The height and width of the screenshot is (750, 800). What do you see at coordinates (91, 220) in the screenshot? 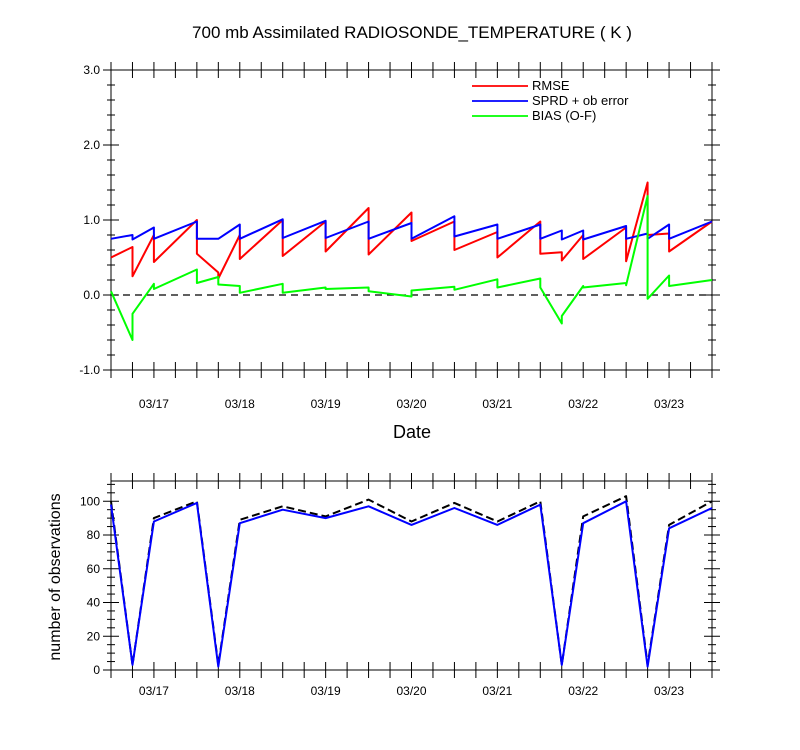
I see `y-tick-label: 1.0` at bounding box center [91, 220].